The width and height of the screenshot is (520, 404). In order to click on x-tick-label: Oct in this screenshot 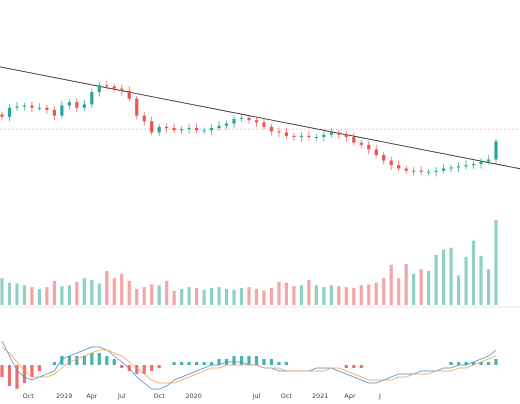, I will do `click(287, 396)`.